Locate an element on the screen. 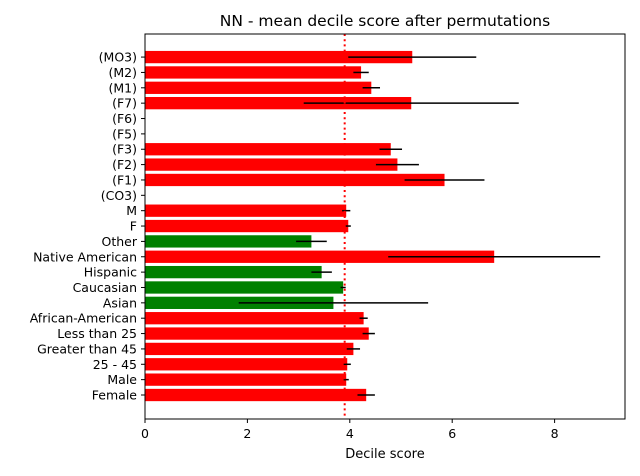 The width and height of the screenshot is (640, 476). y-tick-label: (F6) is located at coordinates (124, 118).